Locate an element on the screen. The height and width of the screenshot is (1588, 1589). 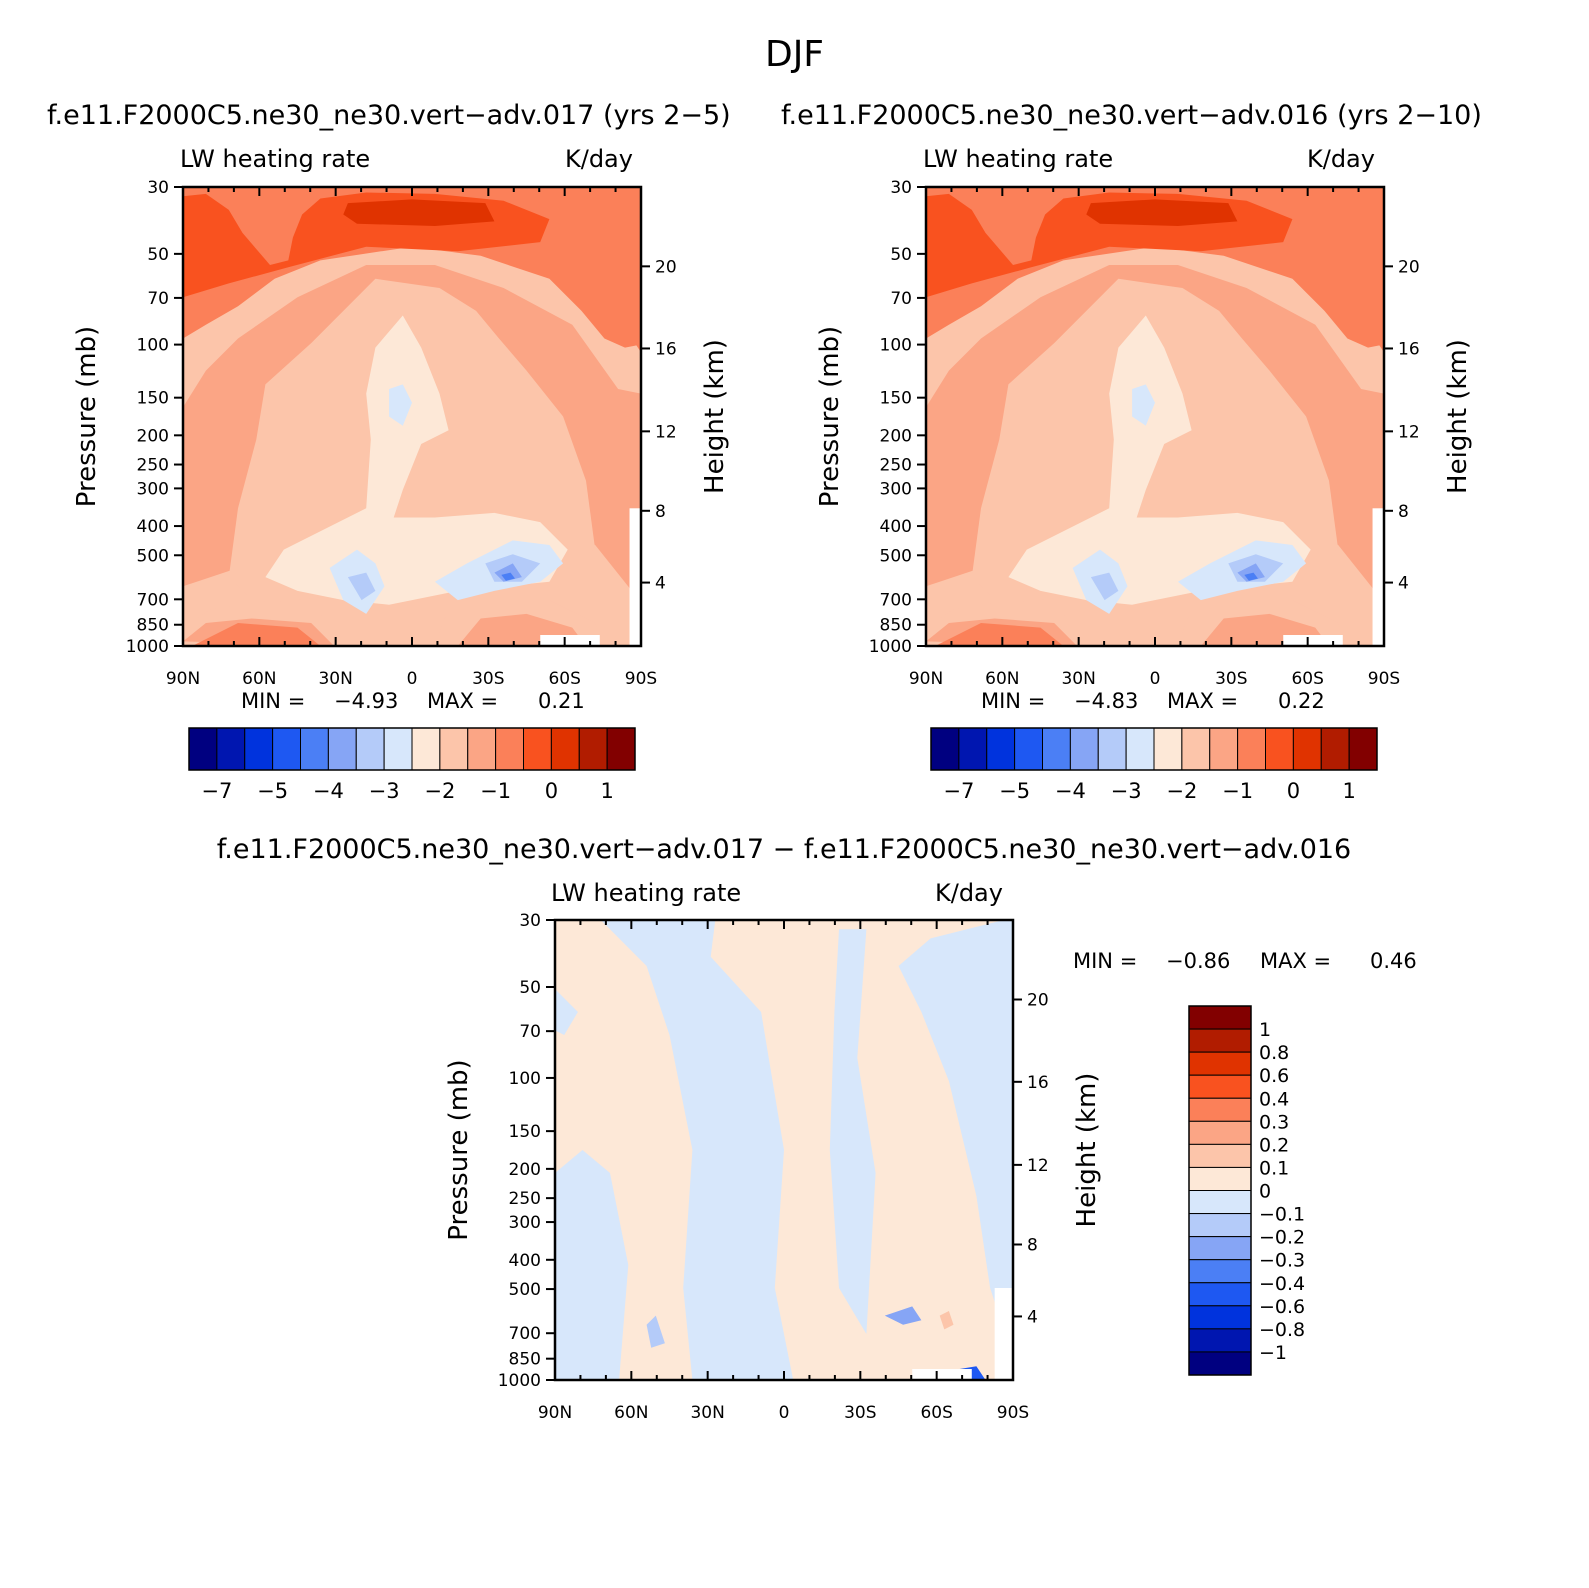
colorbar3-tick-label: 0.8 is located at coordinates (1274, 1053).